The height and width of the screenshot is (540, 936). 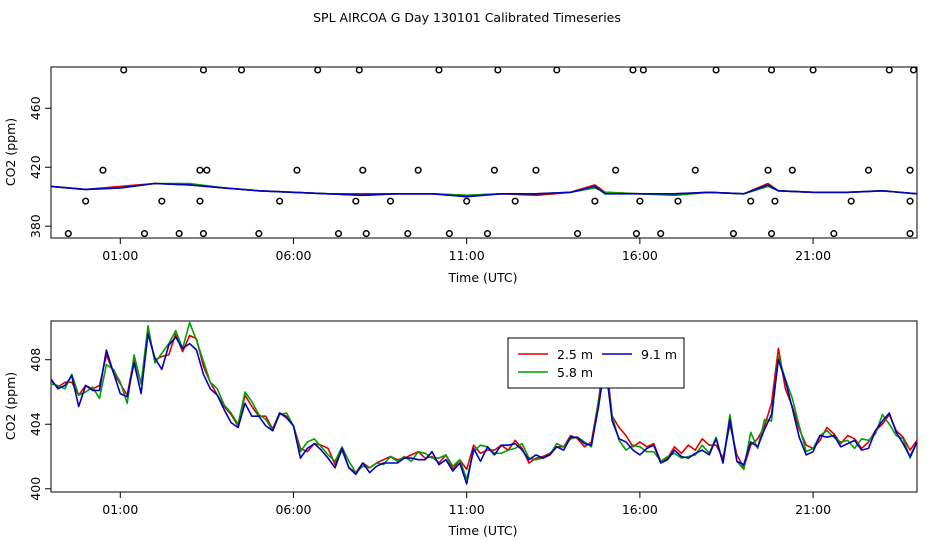 I want to click on legend-box, so click(x=596, y=363).